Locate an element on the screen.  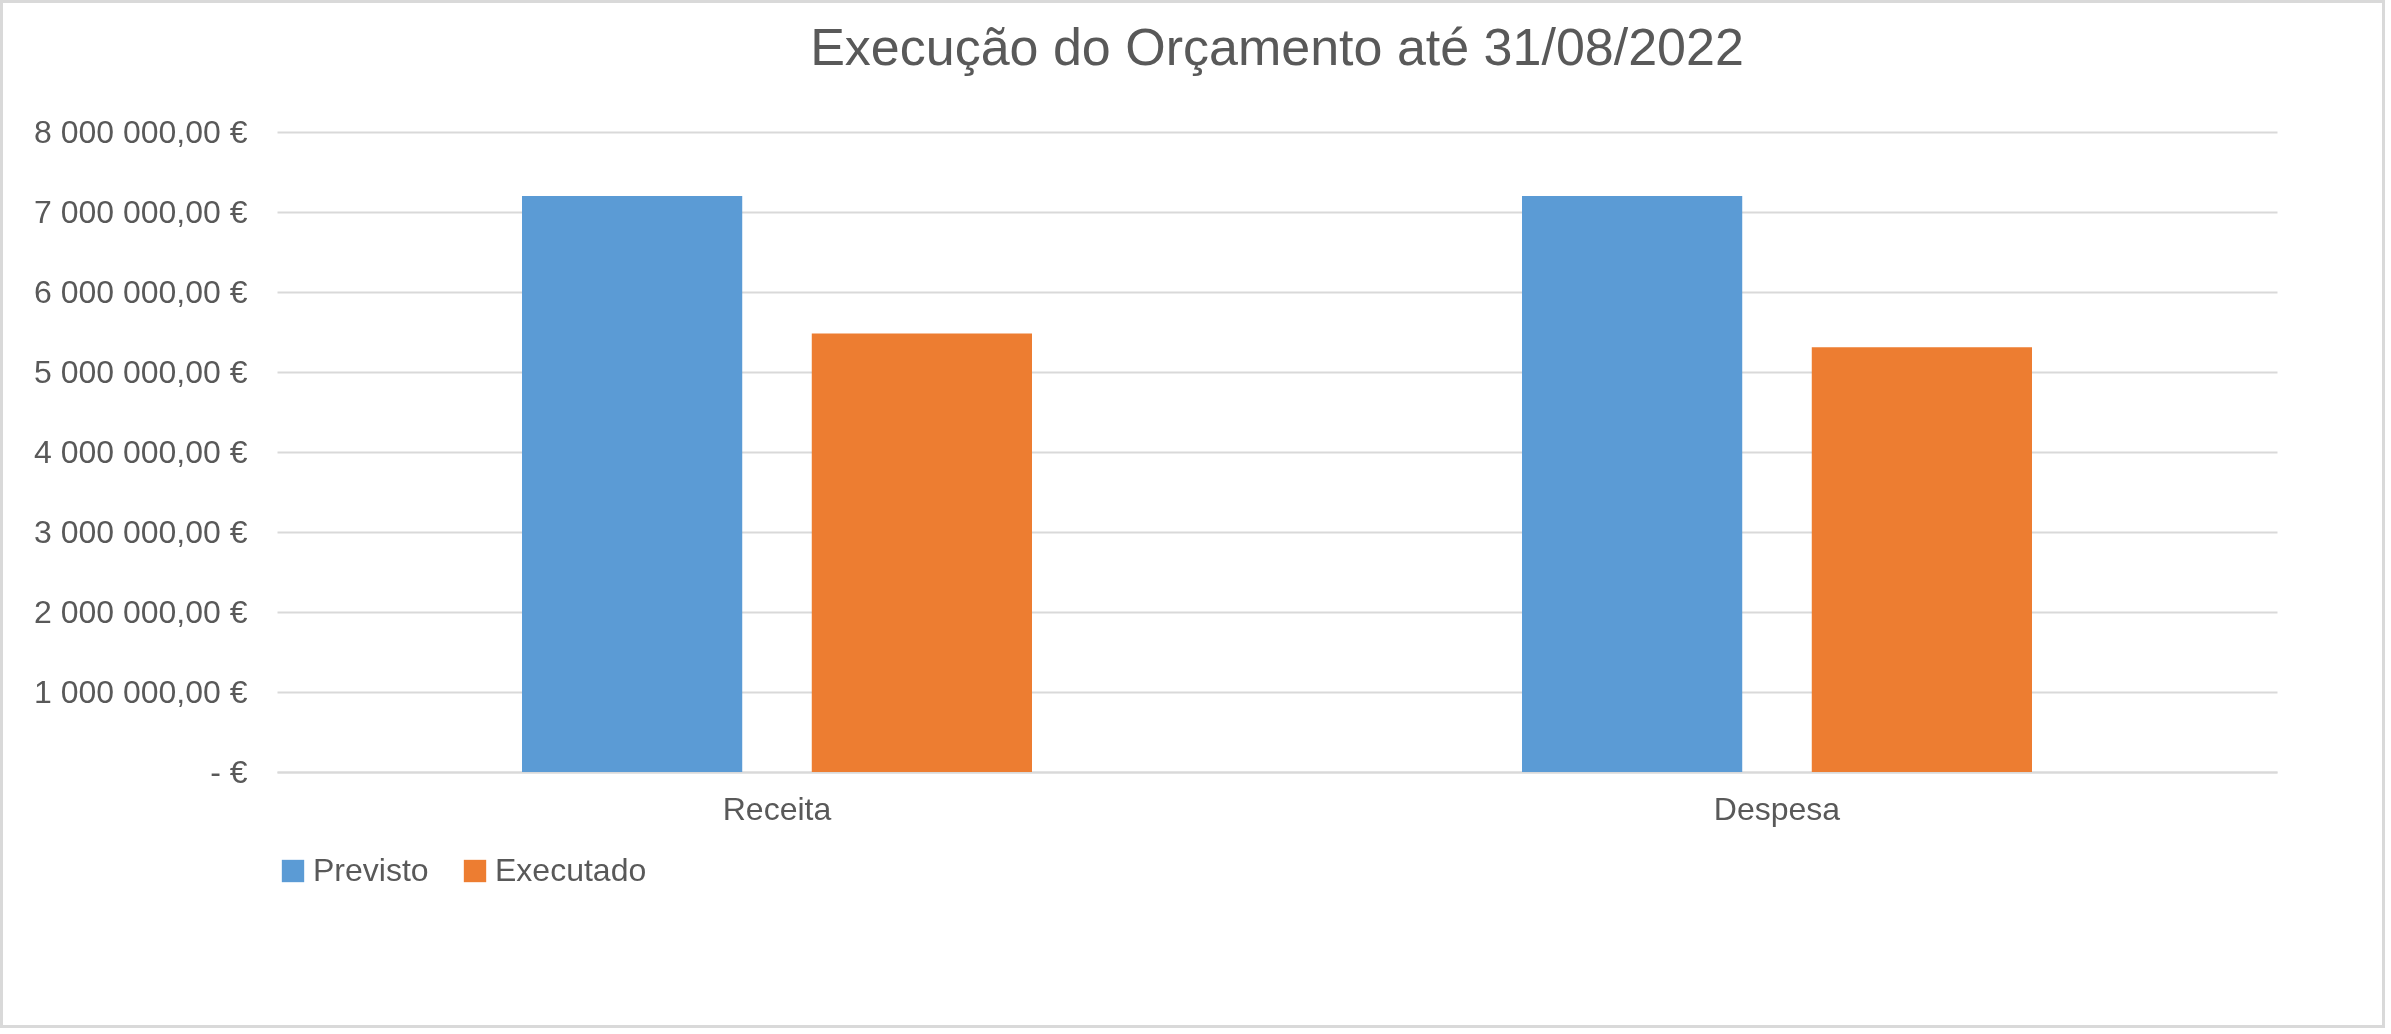
y-tick-label: 1 000 000,00 € is located at coordinates (140, 691).